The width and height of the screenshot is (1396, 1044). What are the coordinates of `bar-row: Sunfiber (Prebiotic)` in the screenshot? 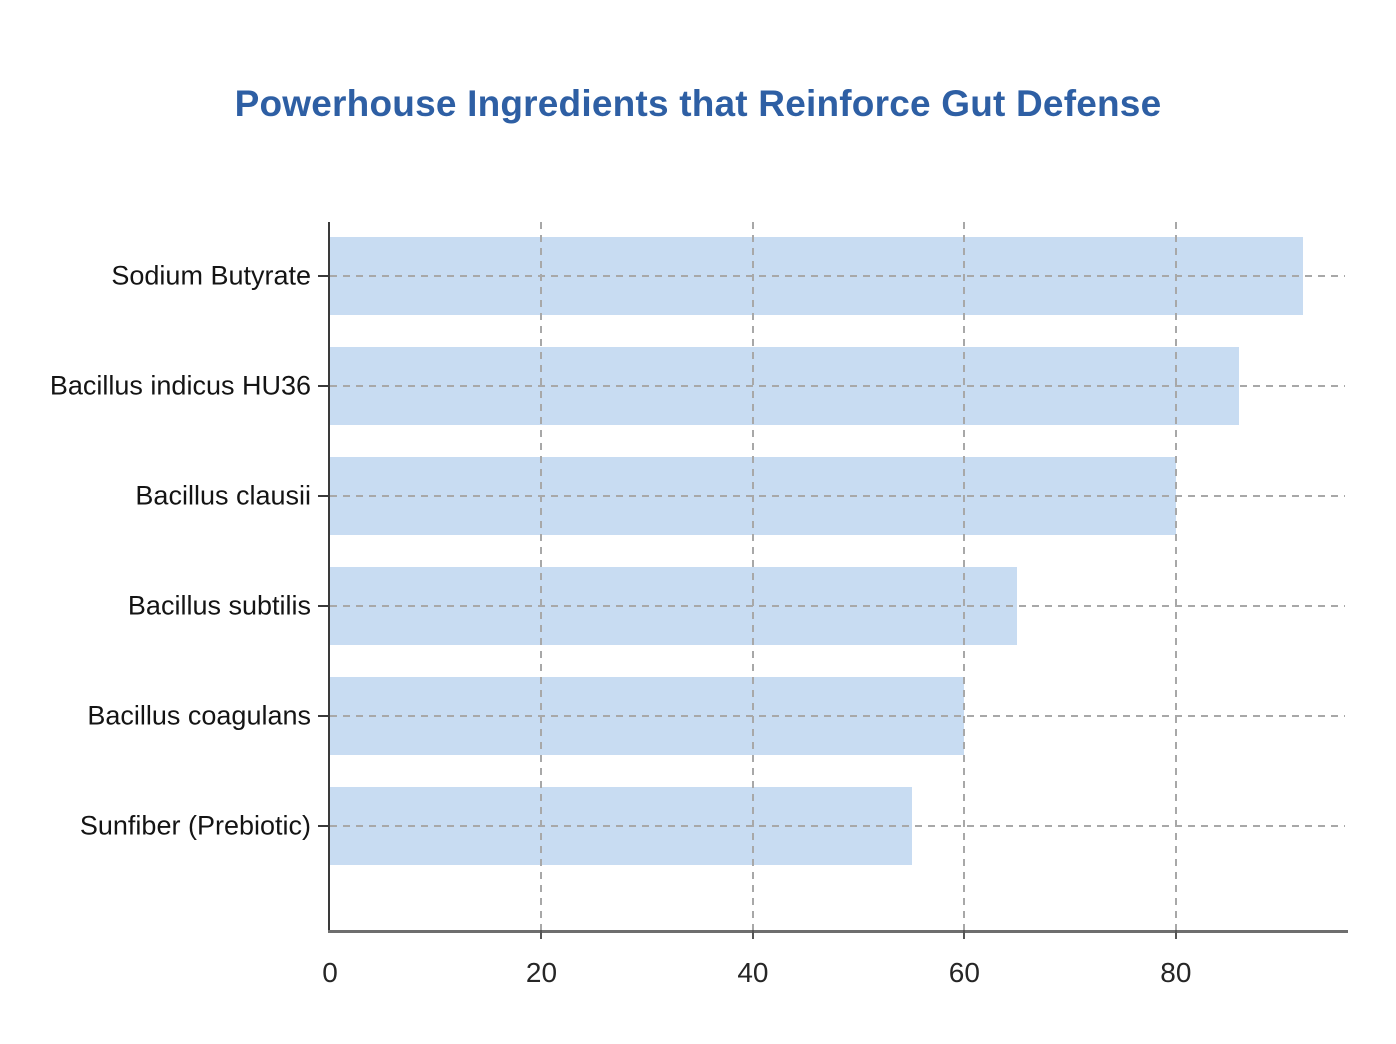 It's located at (712, 826).